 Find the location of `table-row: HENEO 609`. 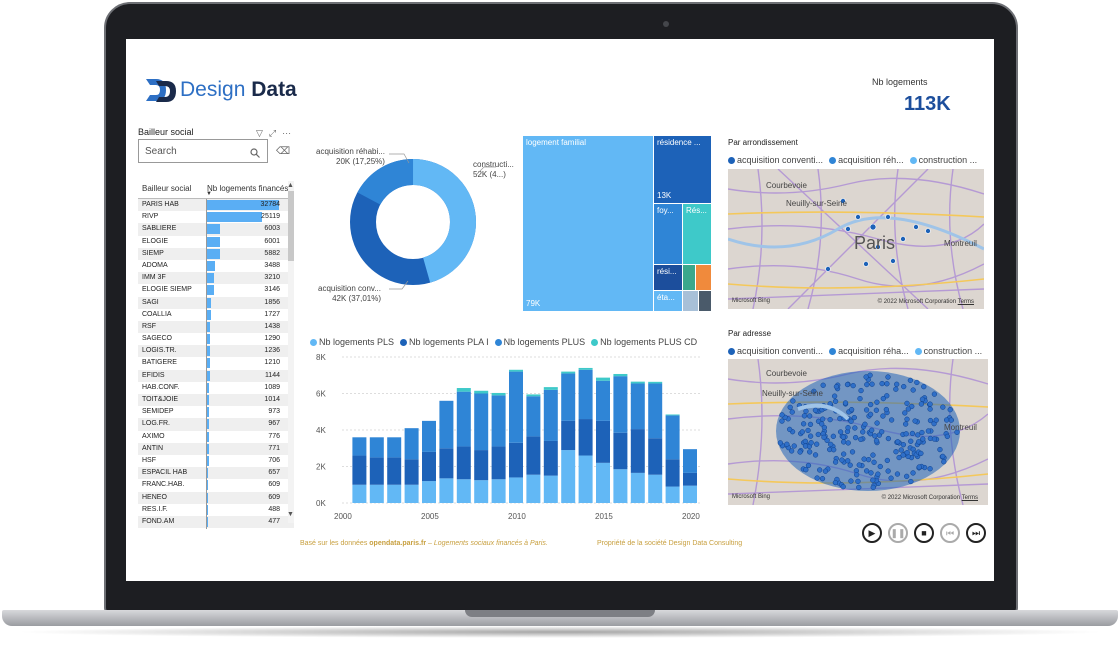

table-row: HENEO 609 is located at coordinates (216, 497).